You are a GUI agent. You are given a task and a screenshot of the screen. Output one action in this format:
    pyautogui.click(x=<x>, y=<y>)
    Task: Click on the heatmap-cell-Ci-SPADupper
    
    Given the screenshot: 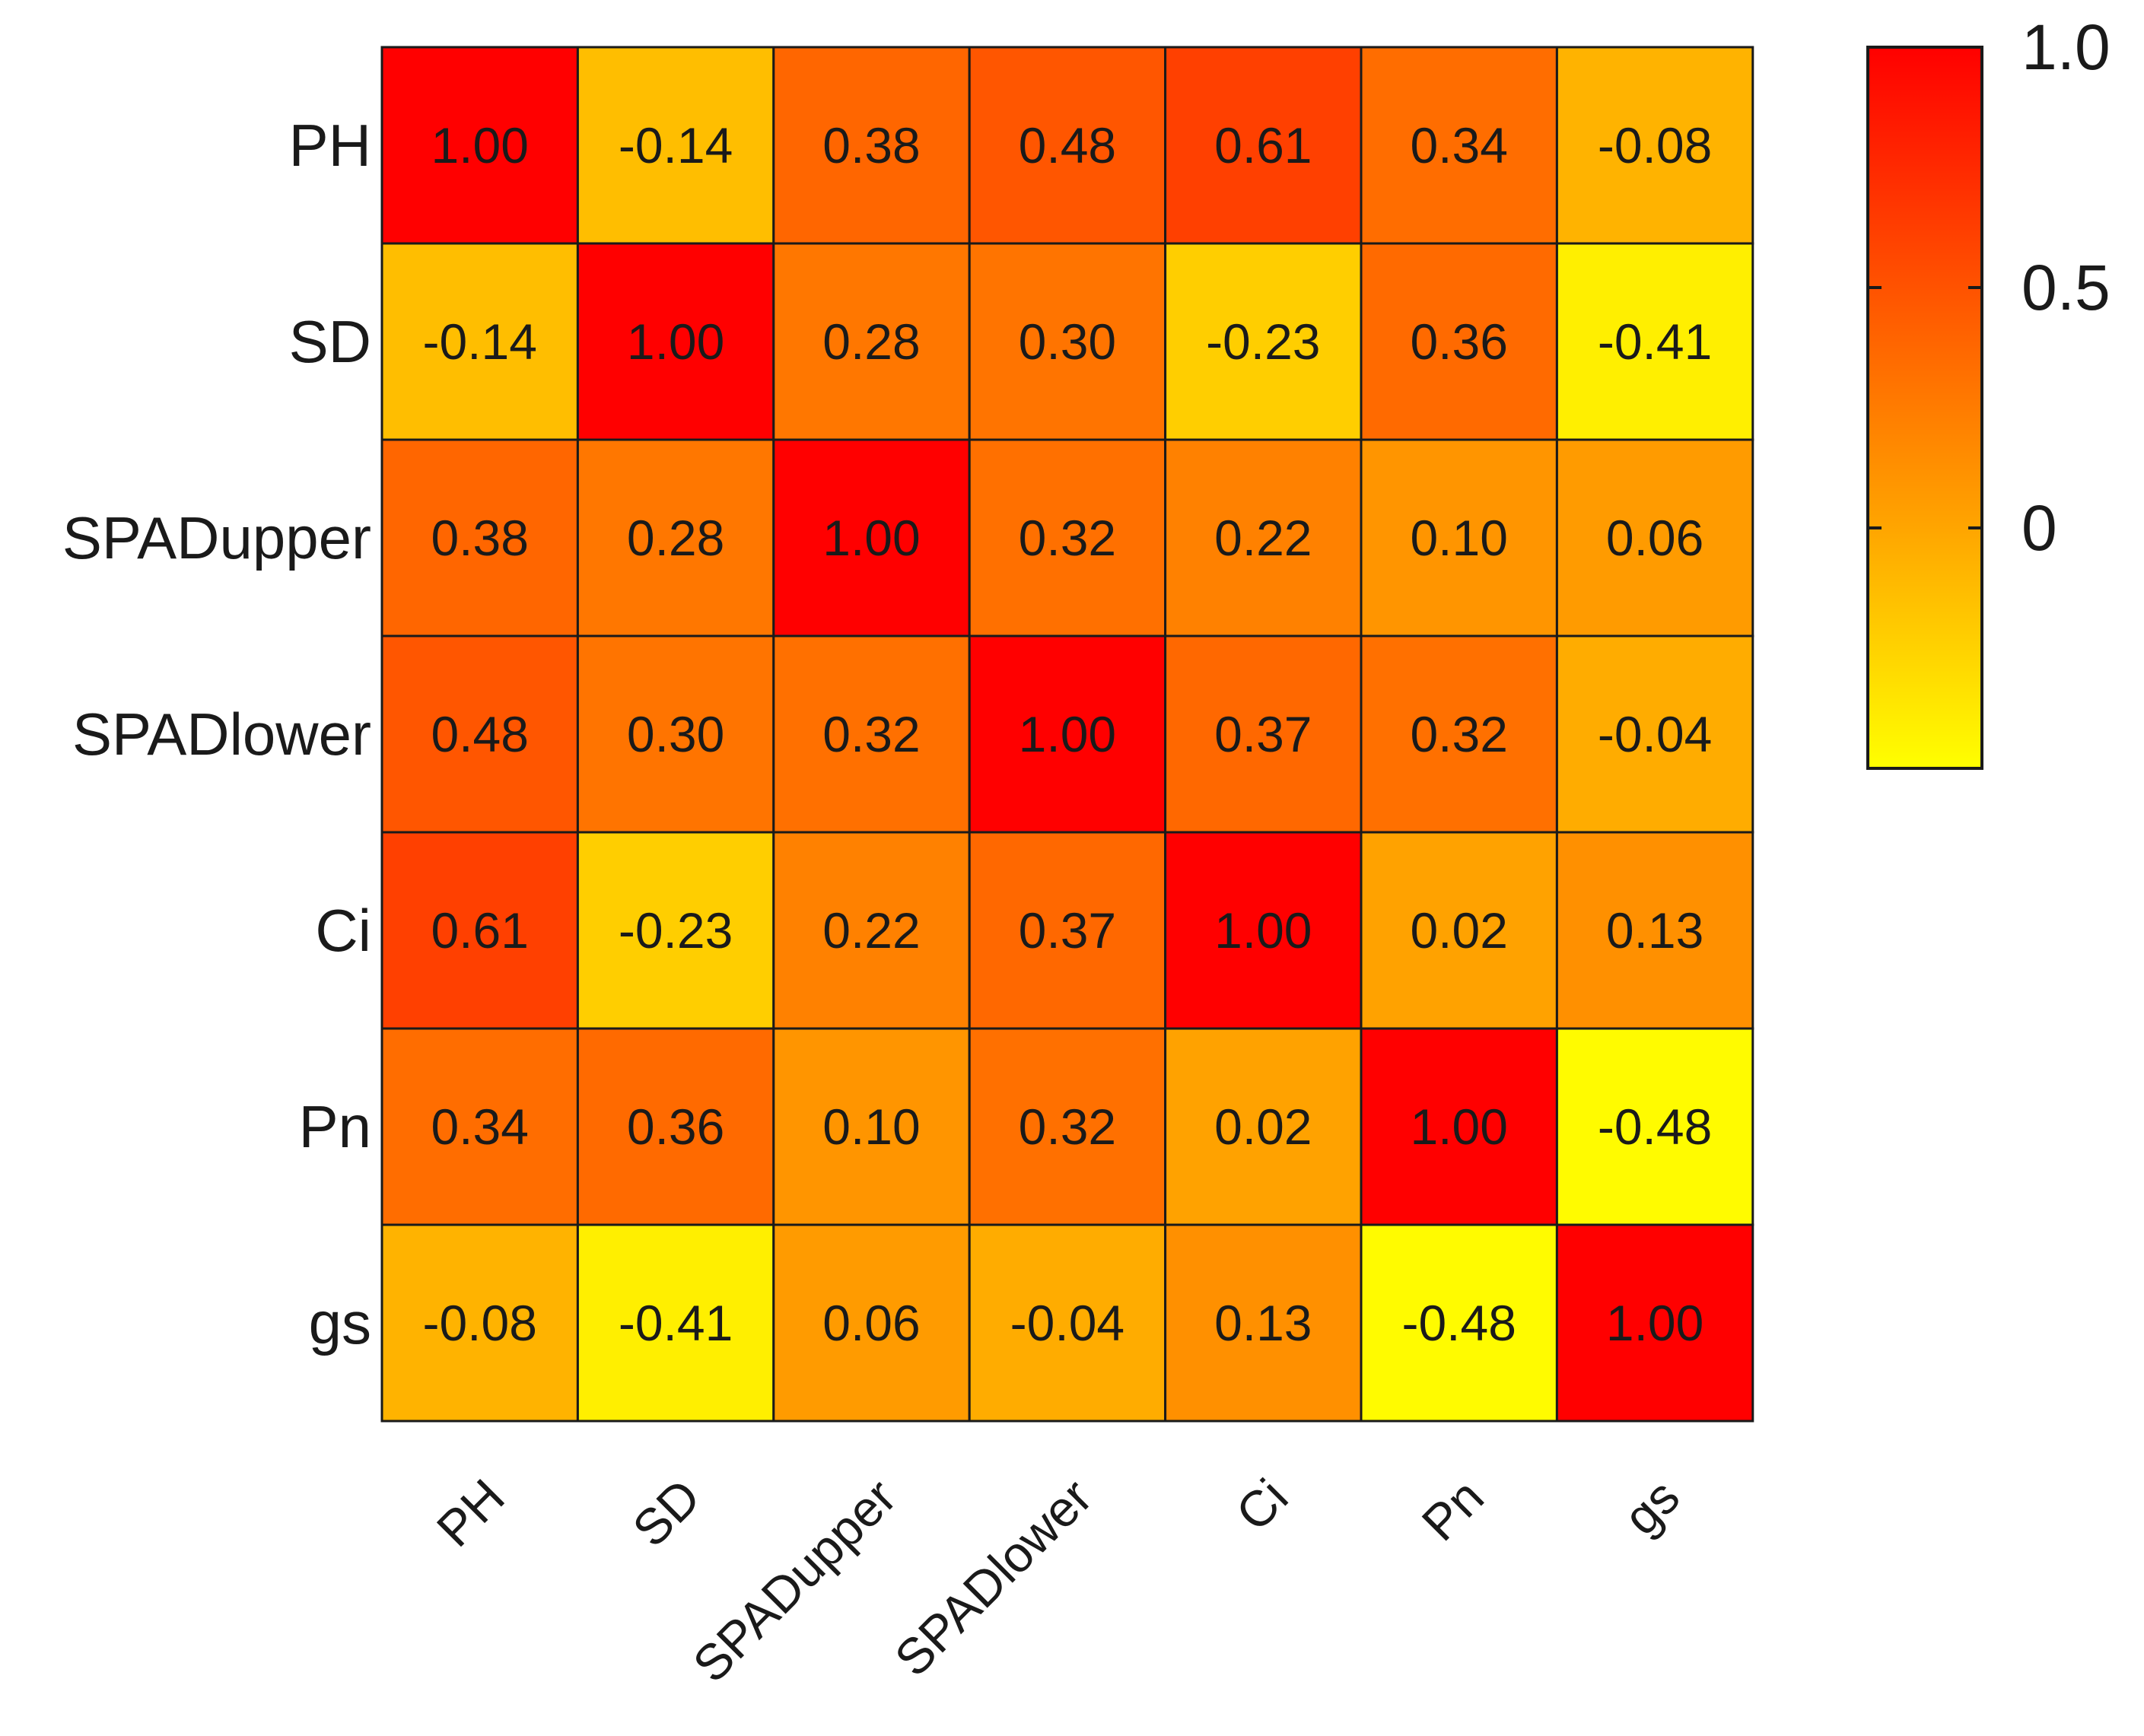 What is the action you would take?
    pyautogui.click(x=872, y=930)
    